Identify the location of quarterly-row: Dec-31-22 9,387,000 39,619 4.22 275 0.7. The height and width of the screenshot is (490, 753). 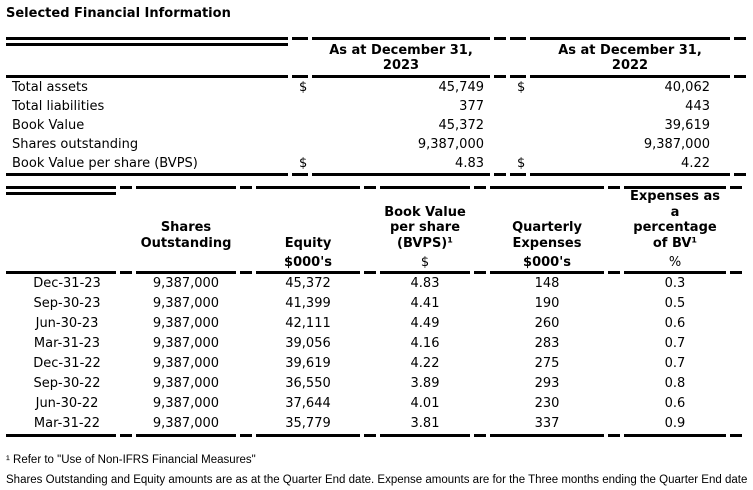
(374, 364).